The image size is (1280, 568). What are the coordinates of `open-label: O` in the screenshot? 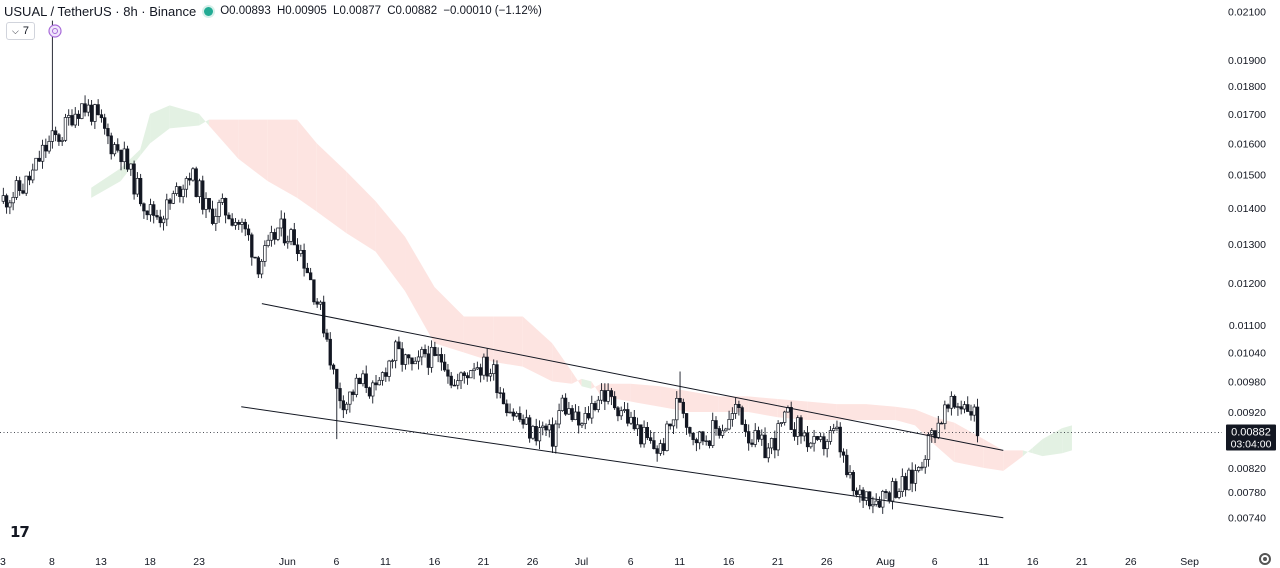 It's located at (225, 11).